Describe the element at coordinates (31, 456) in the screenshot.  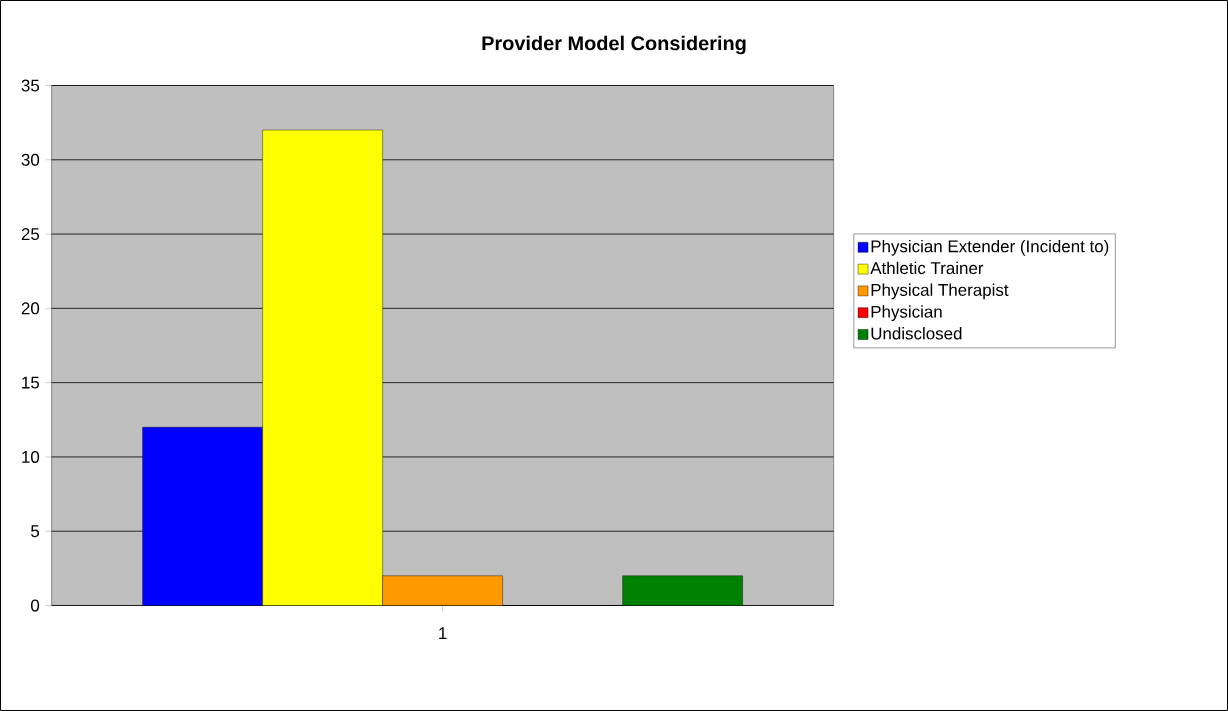
I see `y-tick-label: 10` at that location.